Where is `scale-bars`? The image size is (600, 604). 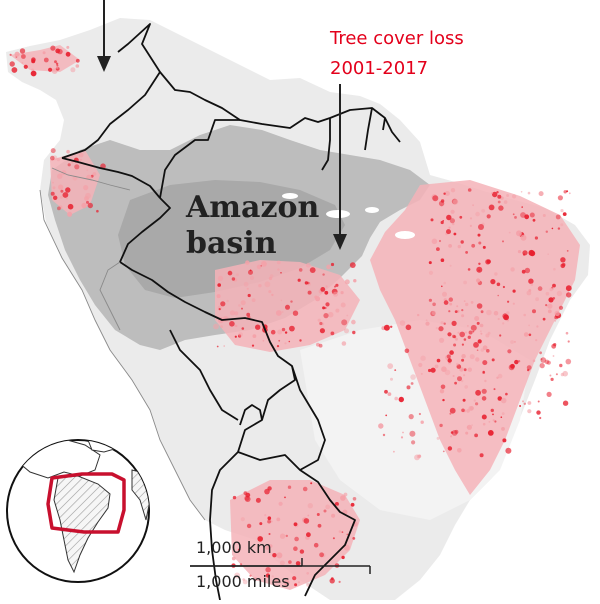 scale-bars is located at coordinates (280, 566).